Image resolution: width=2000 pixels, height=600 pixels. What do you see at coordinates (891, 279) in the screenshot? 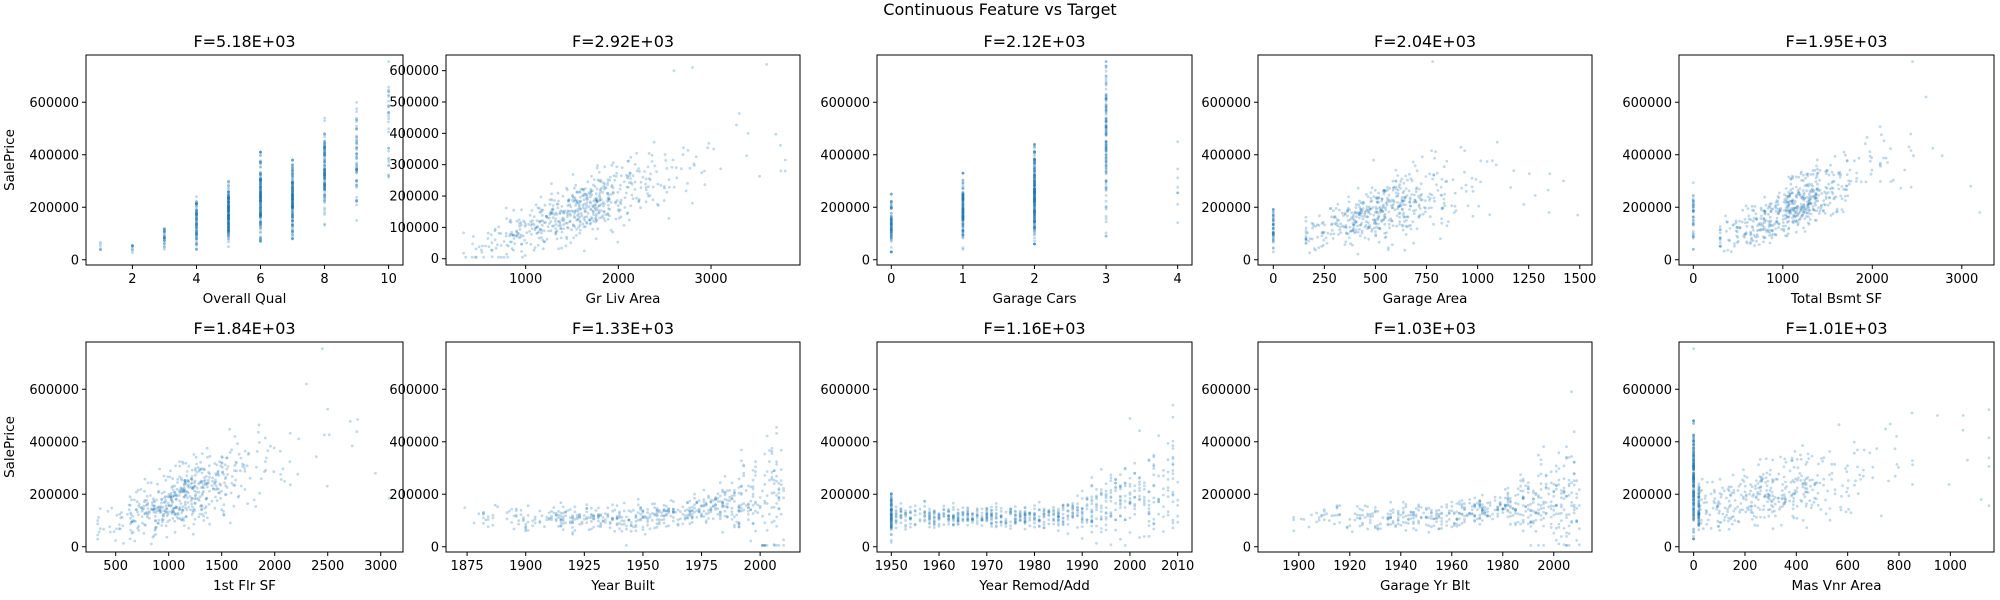
I see `x-tick-label: 0` at bounding box center [891, 279].